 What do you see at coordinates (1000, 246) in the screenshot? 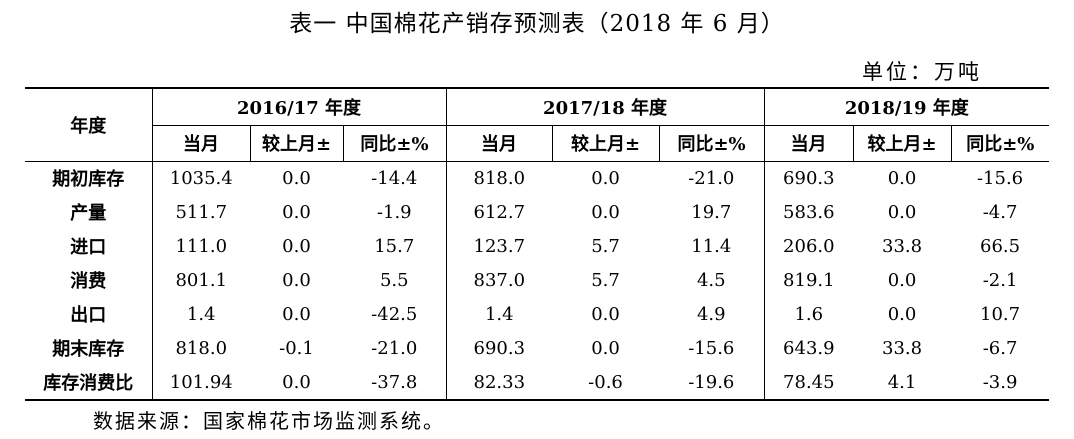
I see `table-cell: 66.5` at bounding box center [1000, 246].